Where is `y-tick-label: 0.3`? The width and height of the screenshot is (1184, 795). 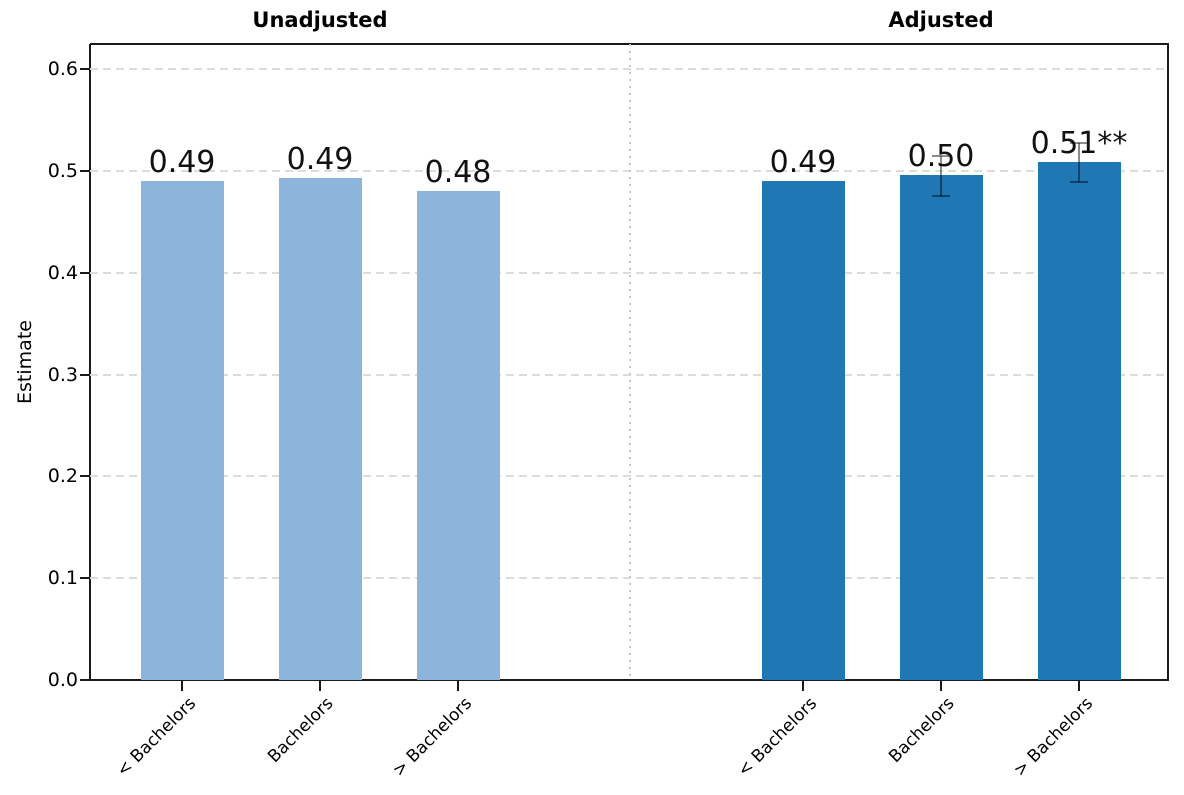
y-tick-label: 0.3 is located at coordinates (62, 374).